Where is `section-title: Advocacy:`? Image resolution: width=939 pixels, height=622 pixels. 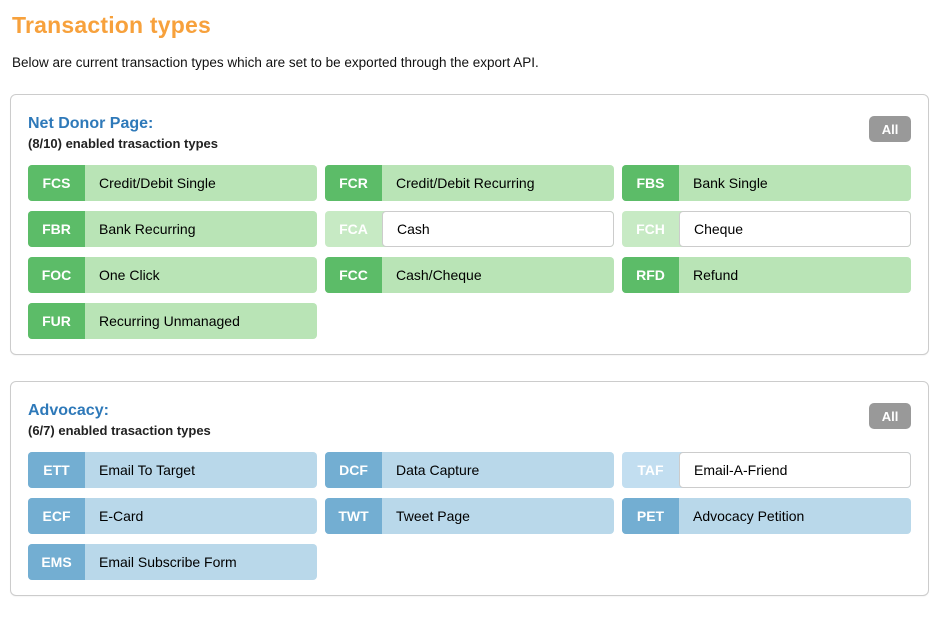 section-title: Advocacy: is located at coordinates (68, 411).